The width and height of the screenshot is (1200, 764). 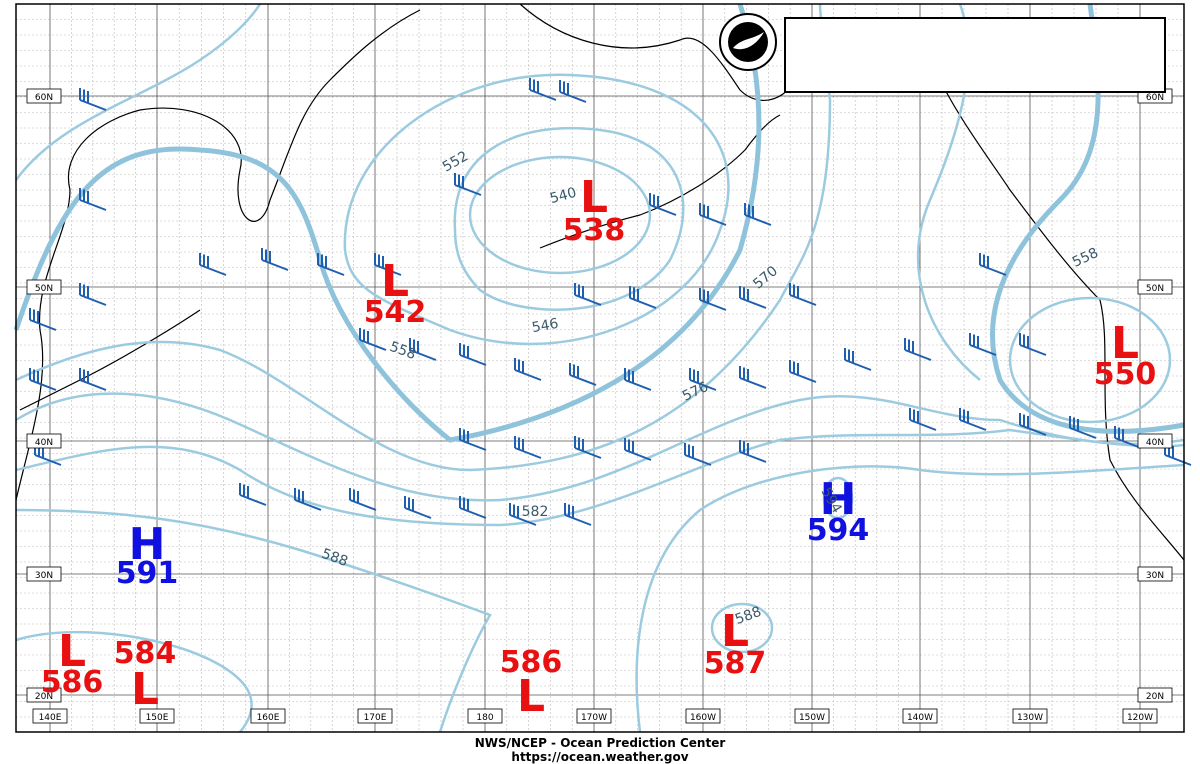 I want to click on center-value: 591, so click(x=147, y=573).